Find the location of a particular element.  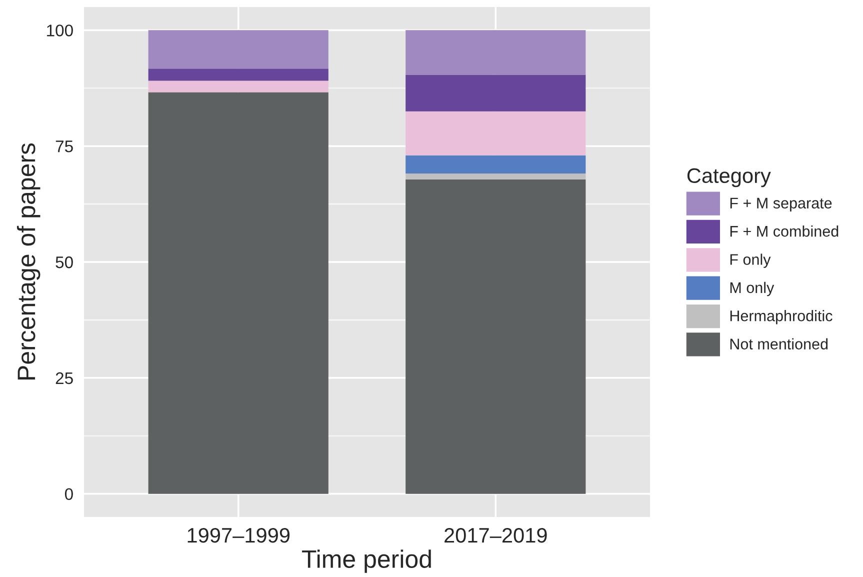

y-tick-label: 0 is located at coordinates (68, 494).